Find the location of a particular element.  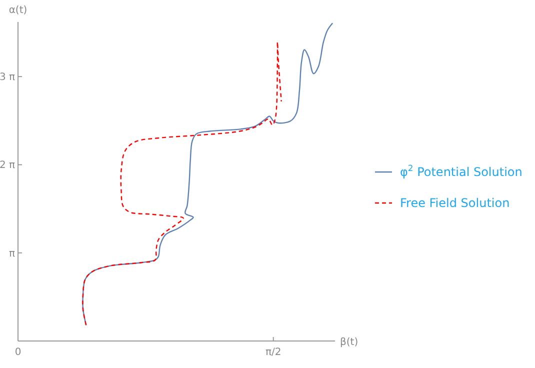

y-axis-title: α(t) is located at coordinates (18, 10).